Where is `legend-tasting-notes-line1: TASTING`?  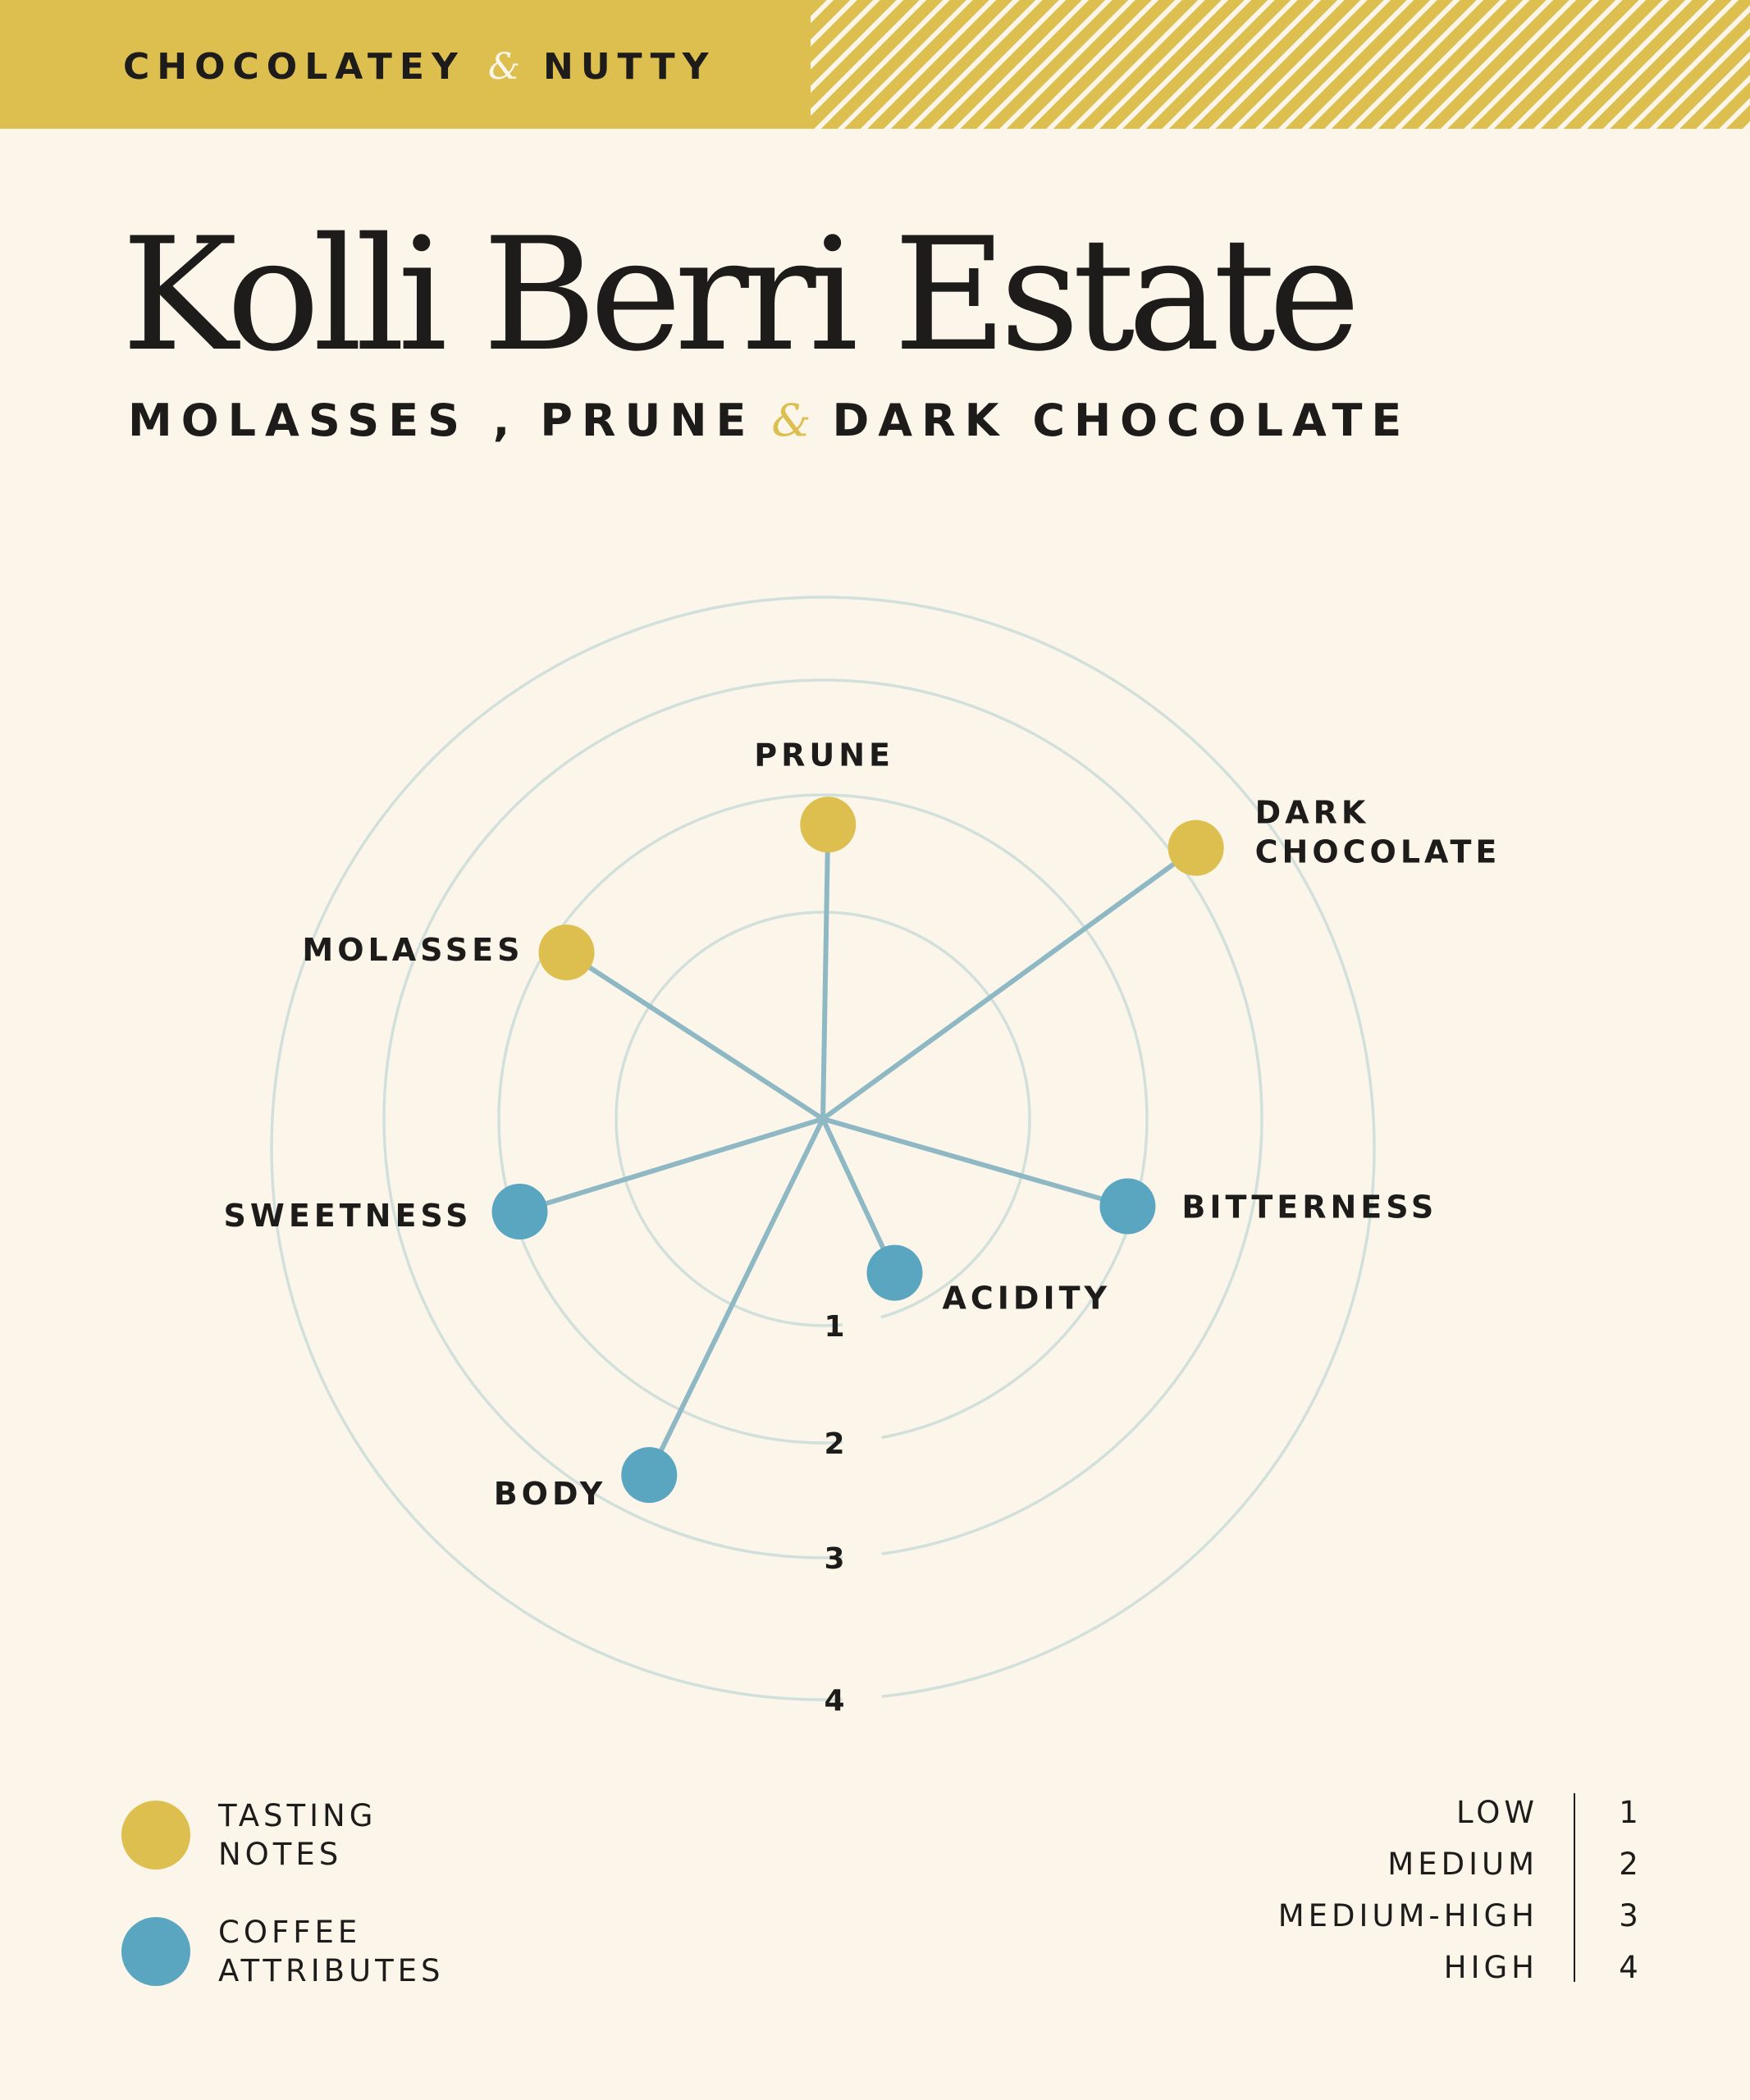
legend-tasting-notes-line1: TASTING is located at coordinates (297, 1815).